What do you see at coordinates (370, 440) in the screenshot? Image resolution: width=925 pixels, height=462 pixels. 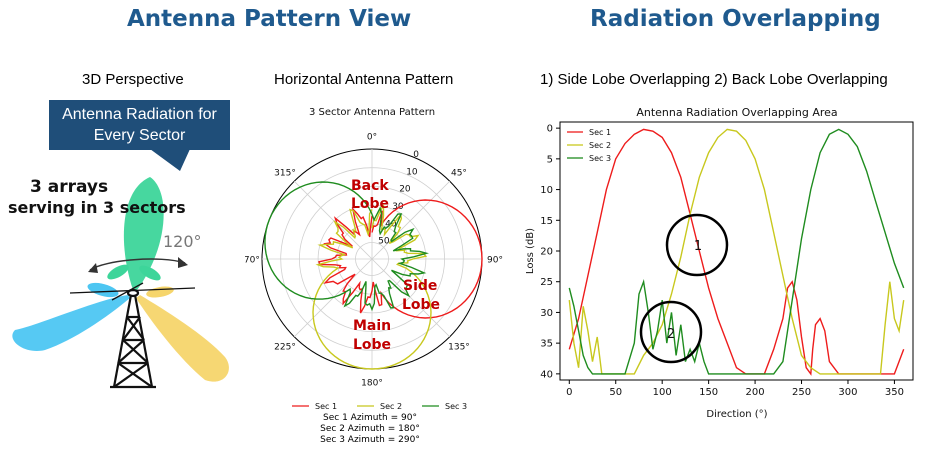 I see `azimuth-line: Sec 3 Azimuth = 290°` at bounding box center [370, 440].